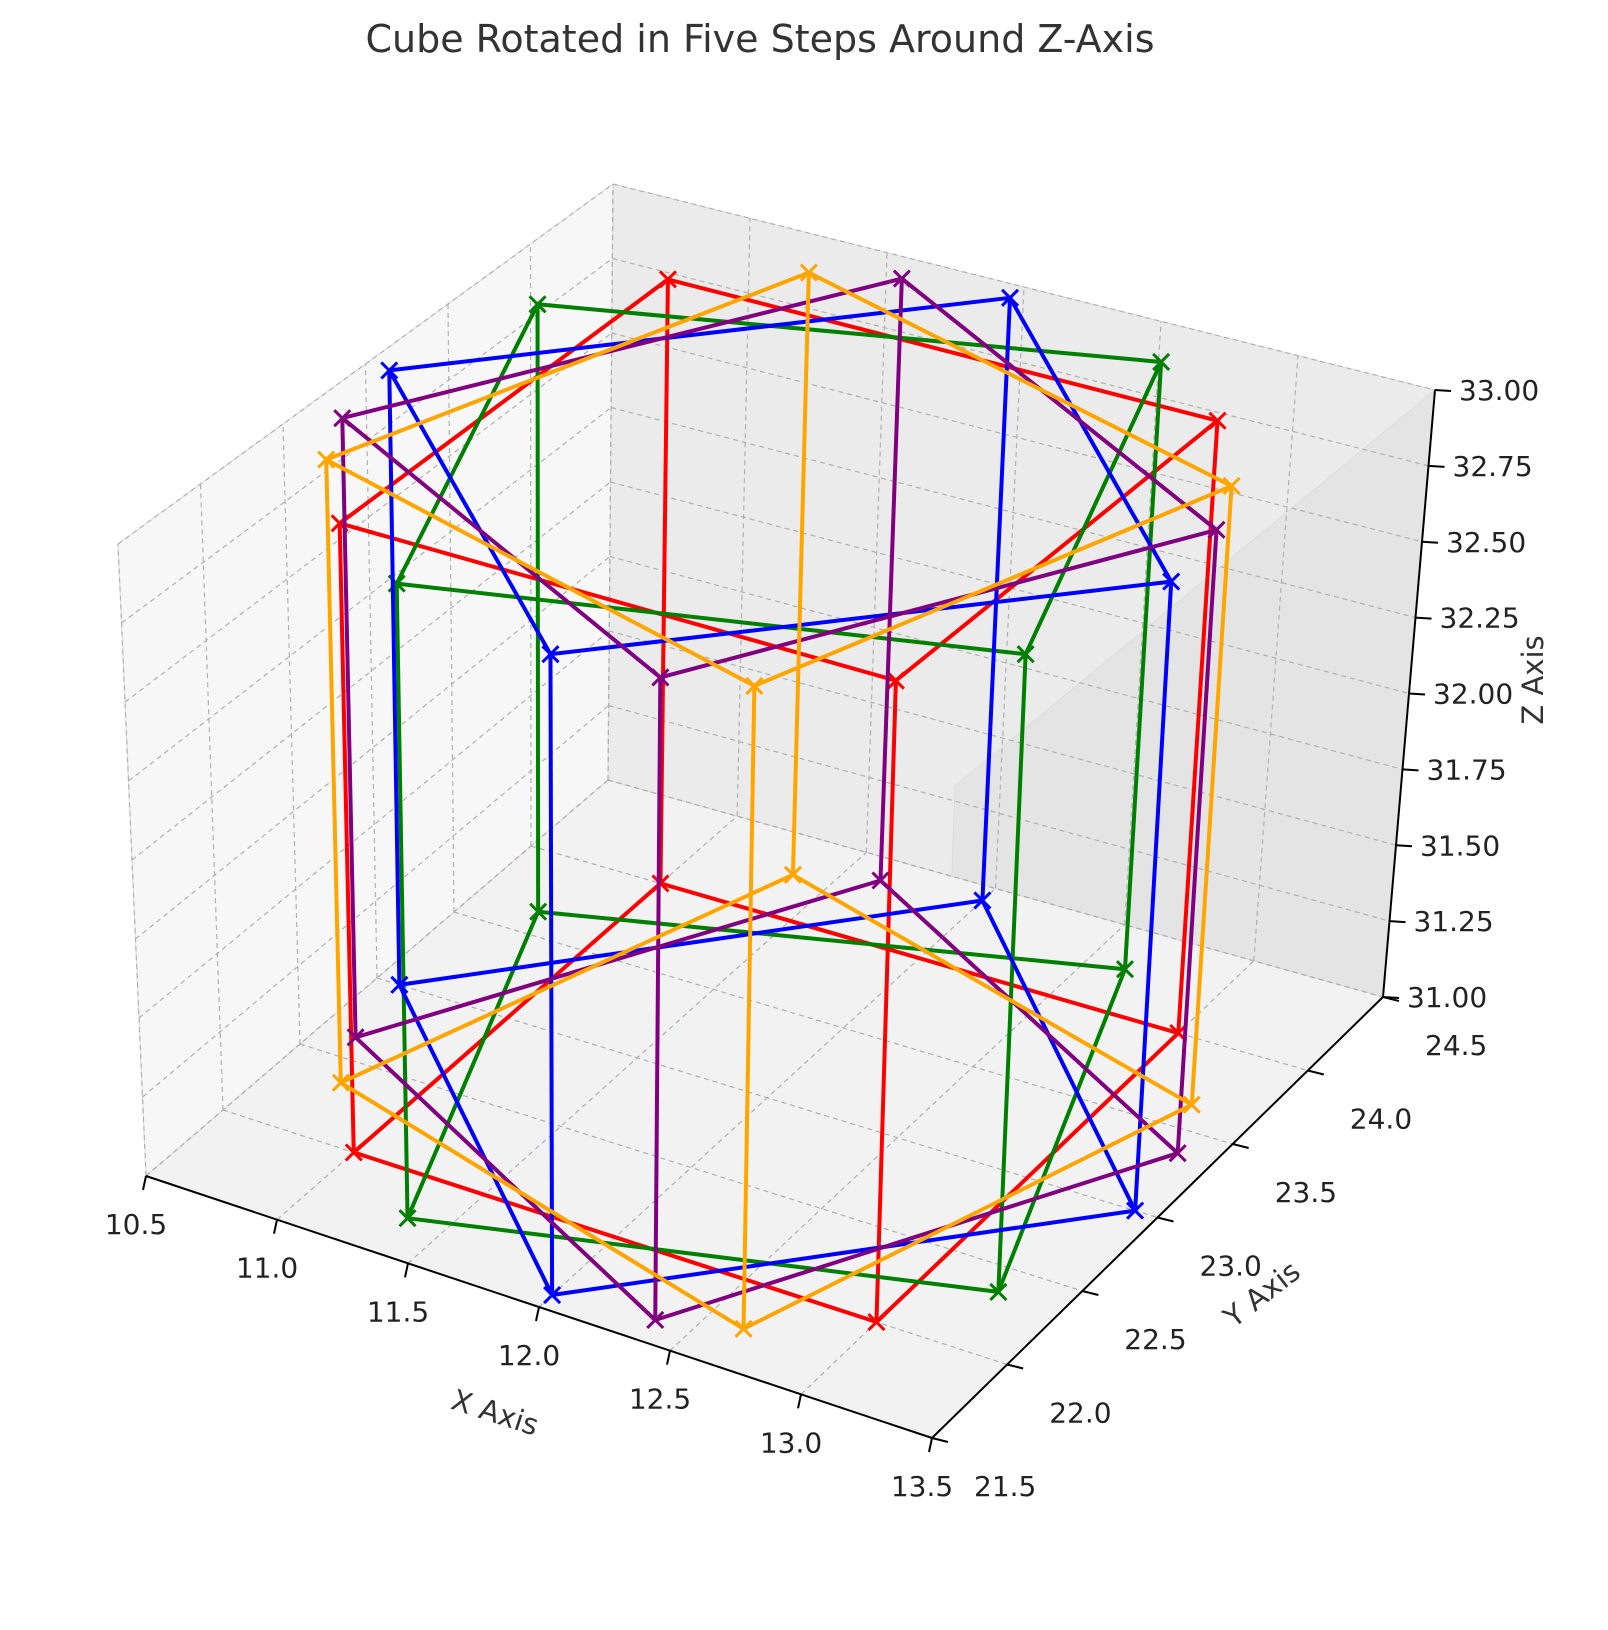 The height and width of the screenshot is (1630, 1608). Describe the element at coordinates (1306, 1192) in the screenshot. I see `y-tick-label: 23.5` at that location.